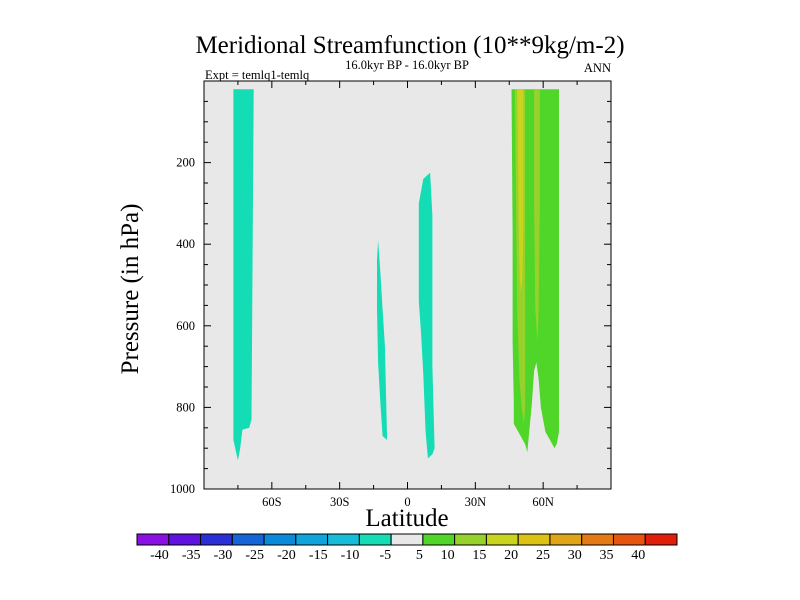 The height and width of the screenshot is (600, 800). What do you see at coordinates (575, 555) in the screenshot?
I see `colorbar-label: 30` at bounding box center [575, 555].